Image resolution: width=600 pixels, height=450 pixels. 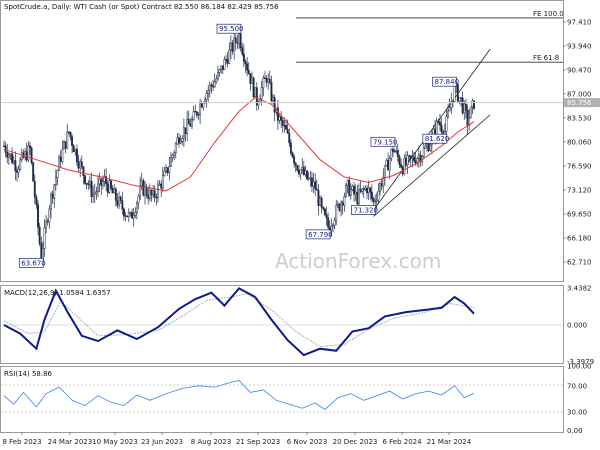 What do you see at coordinates (258, 442) in the screenshot?
I see `time-tick-label-5: 21 Sep 2023` at bounding box center [258, 442].